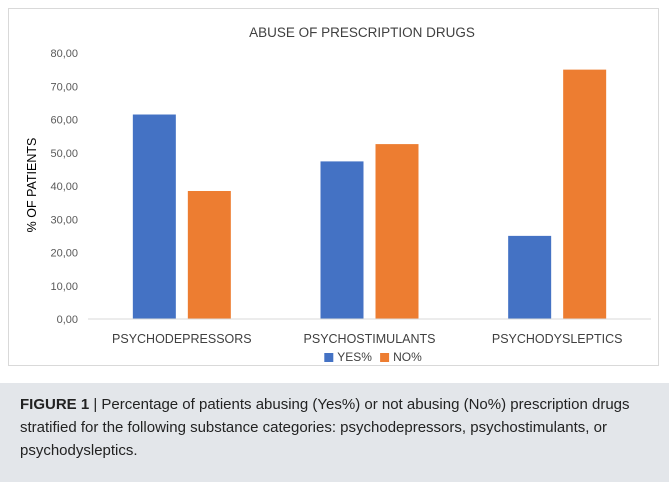 This screenshot has height=482, width=669. I want to click on legend-label: YES%, so click(354, 357).